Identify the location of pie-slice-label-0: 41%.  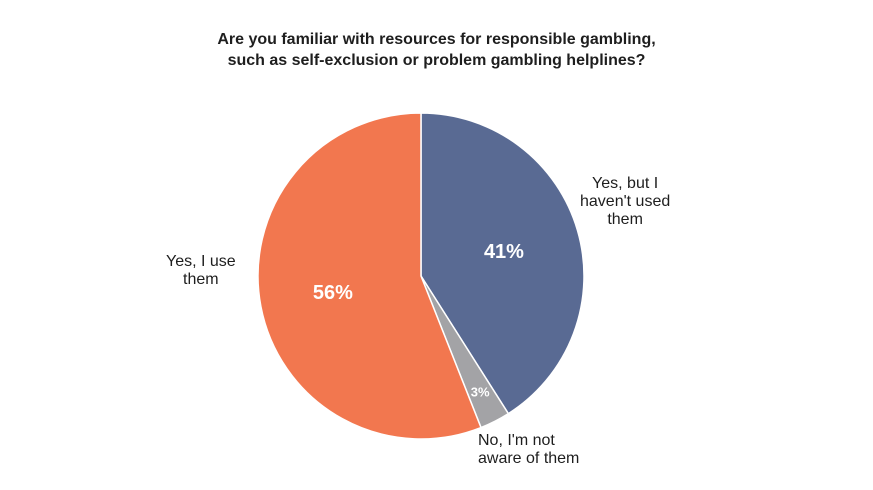
(504, 252).